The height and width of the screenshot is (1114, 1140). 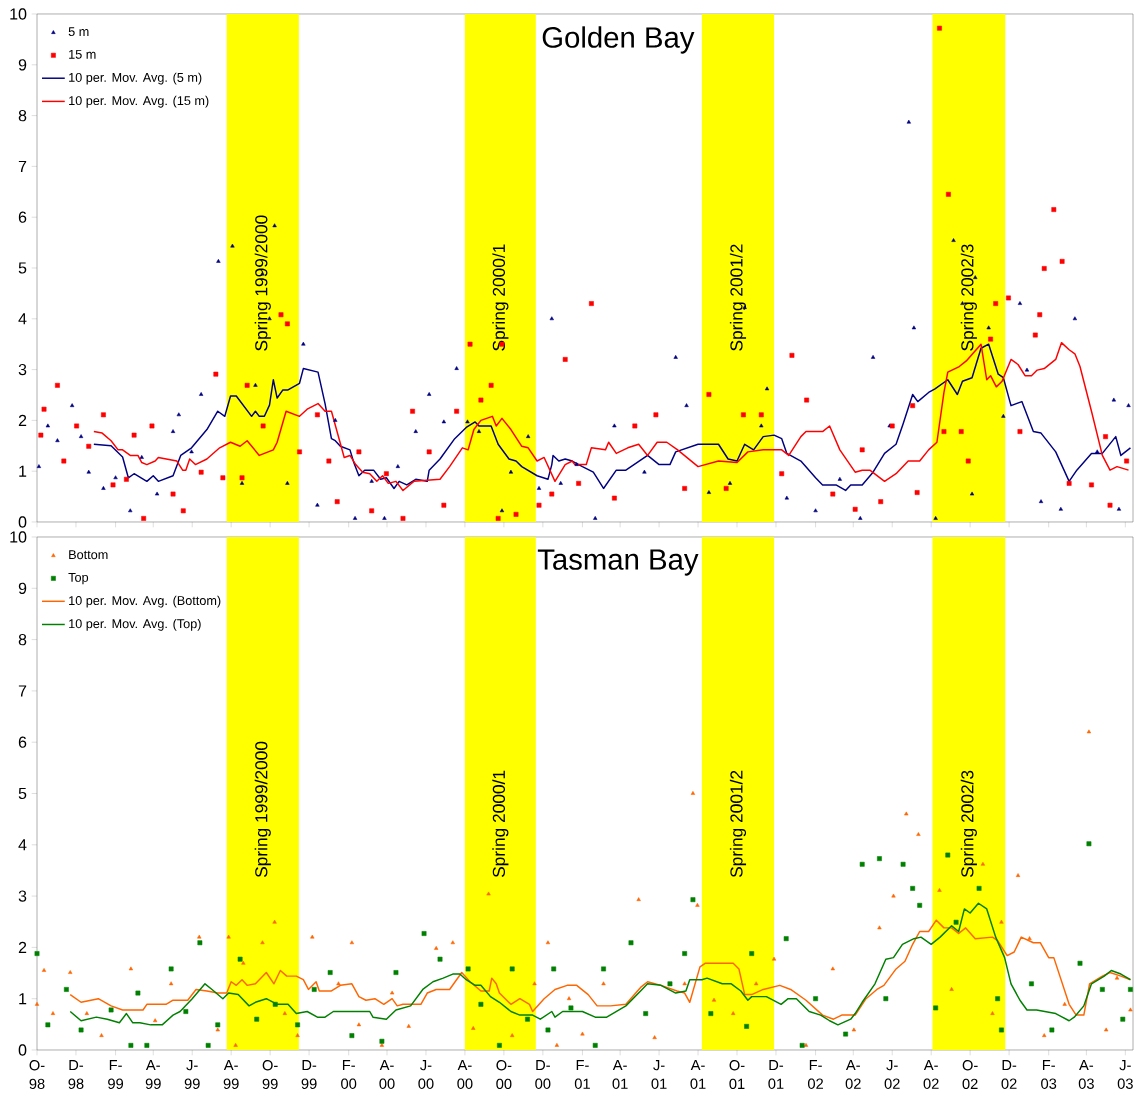 I want to click on x-tick-label: J- 99, so click(x=192, y=1074).